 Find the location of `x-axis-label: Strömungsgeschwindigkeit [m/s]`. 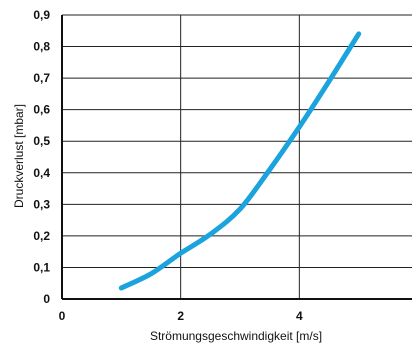

x-axis-label: Strömungsgeschwindigkeit [m/s] is located at coordinates (236, 336).